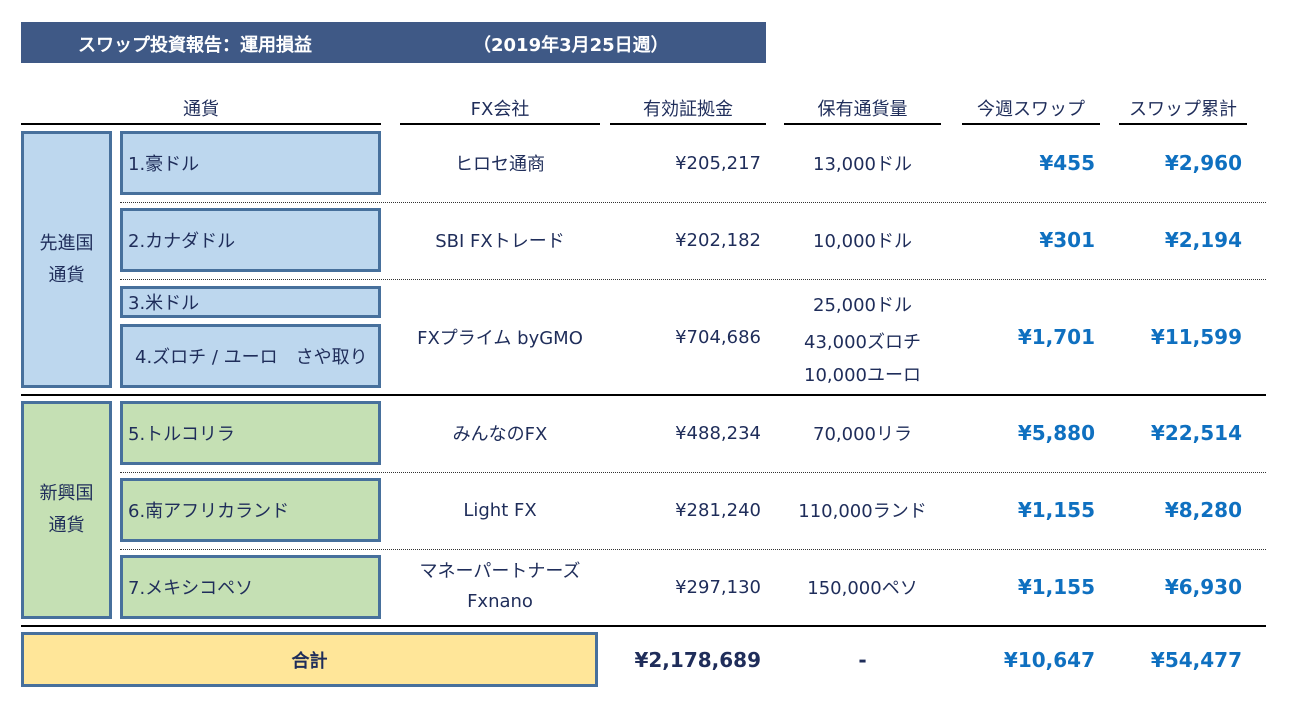  I want to click on cumulative-swap-cell: ¥2,960, so click(1203, 163).